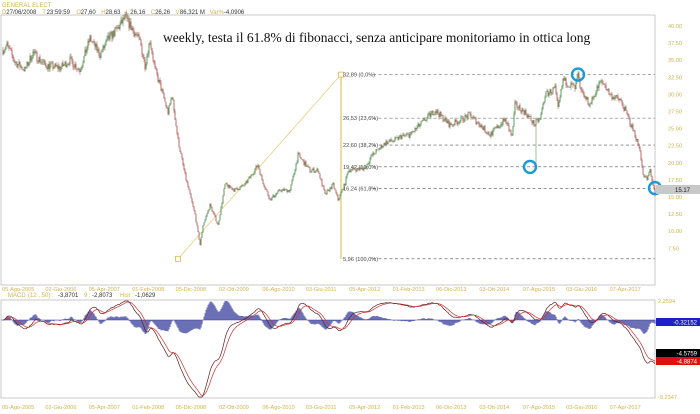 The width and height of the screenshot is (700, 414). I want to click on date-tick-label: 07-Apr-2017, so click(625, 408).